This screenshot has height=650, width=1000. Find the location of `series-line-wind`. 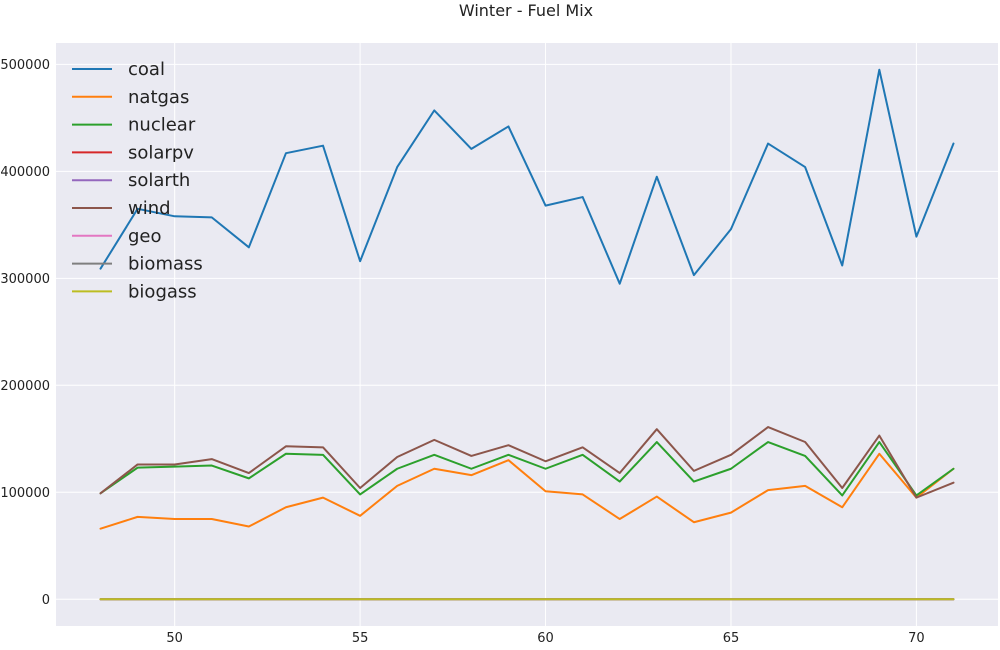

series-line-wind is located at coordinates (527, 462).